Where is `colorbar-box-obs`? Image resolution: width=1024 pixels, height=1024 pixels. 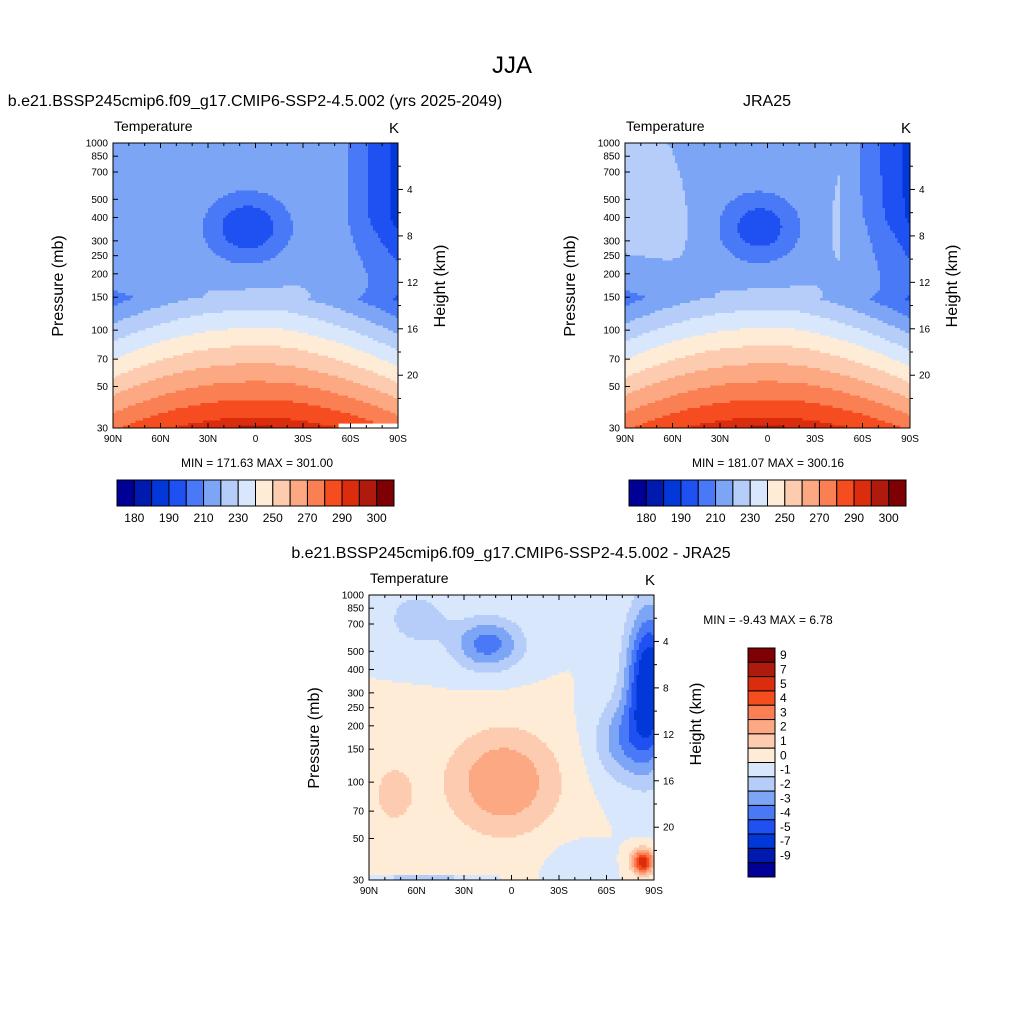
colorbar-box-obs is located at coordinates (862, 493).